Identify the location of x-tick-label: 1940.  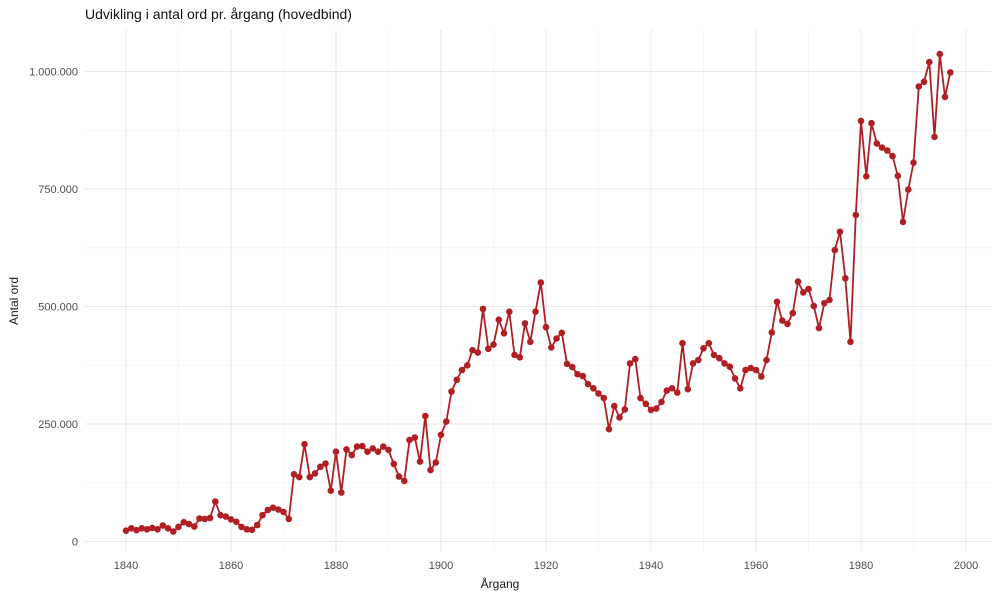
(651, 566).